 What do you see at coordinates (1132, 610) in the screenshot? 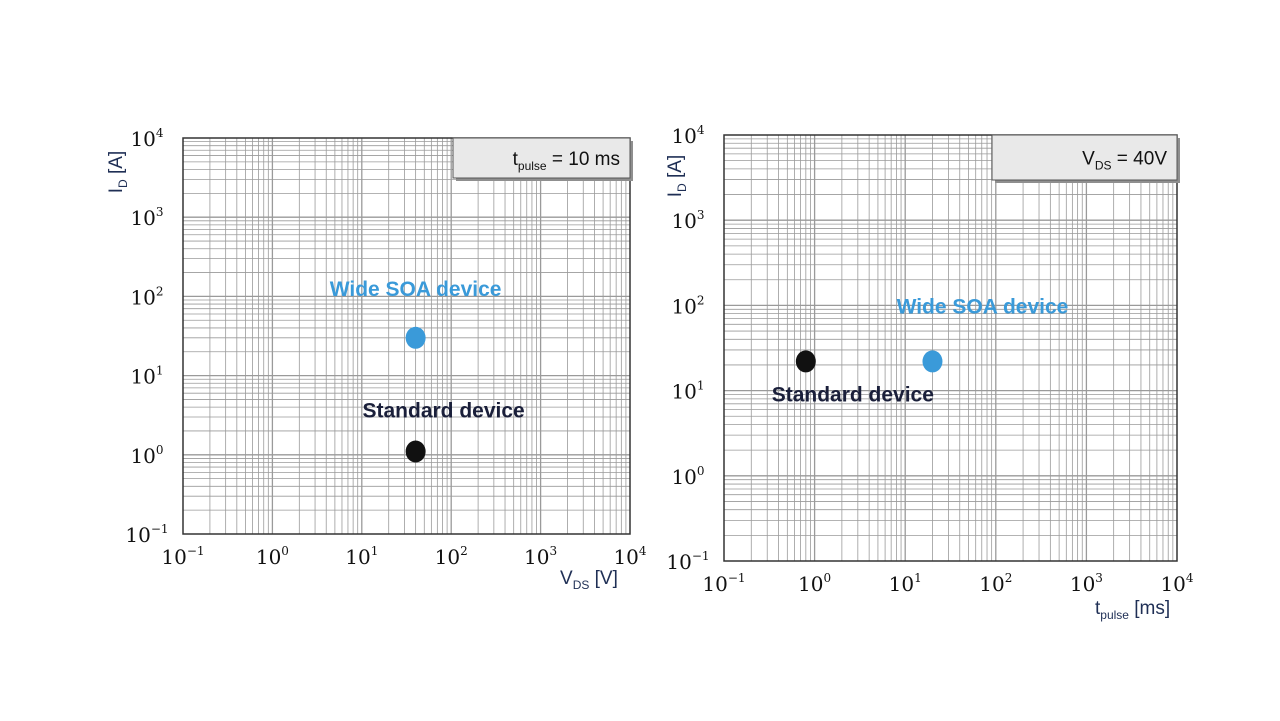
I see `x-axis-title: tpulse [ms]` at bounding box center [1132, 610].